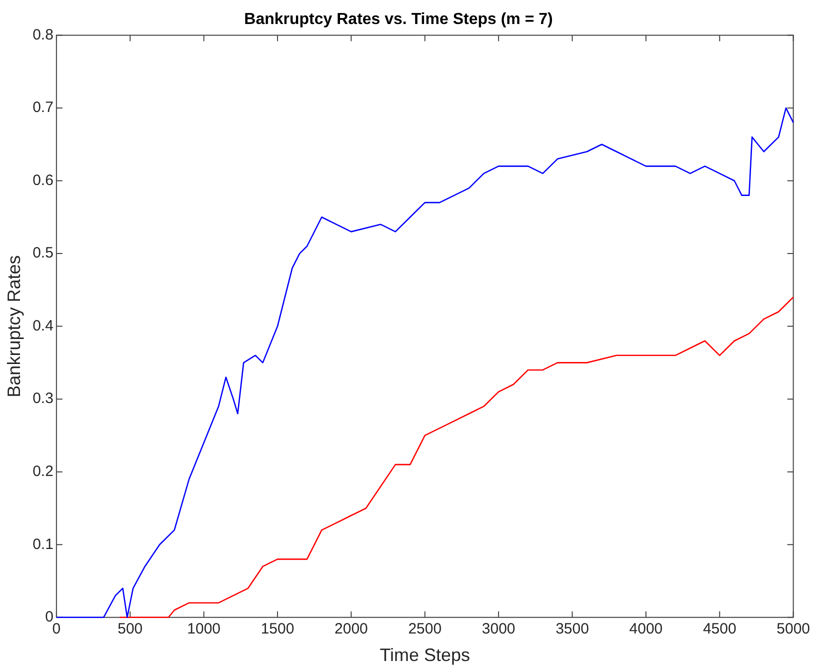  Describe the element at coordinates (719, 629) in the screenshot. I see `x-tick-label: 4500` at that location.